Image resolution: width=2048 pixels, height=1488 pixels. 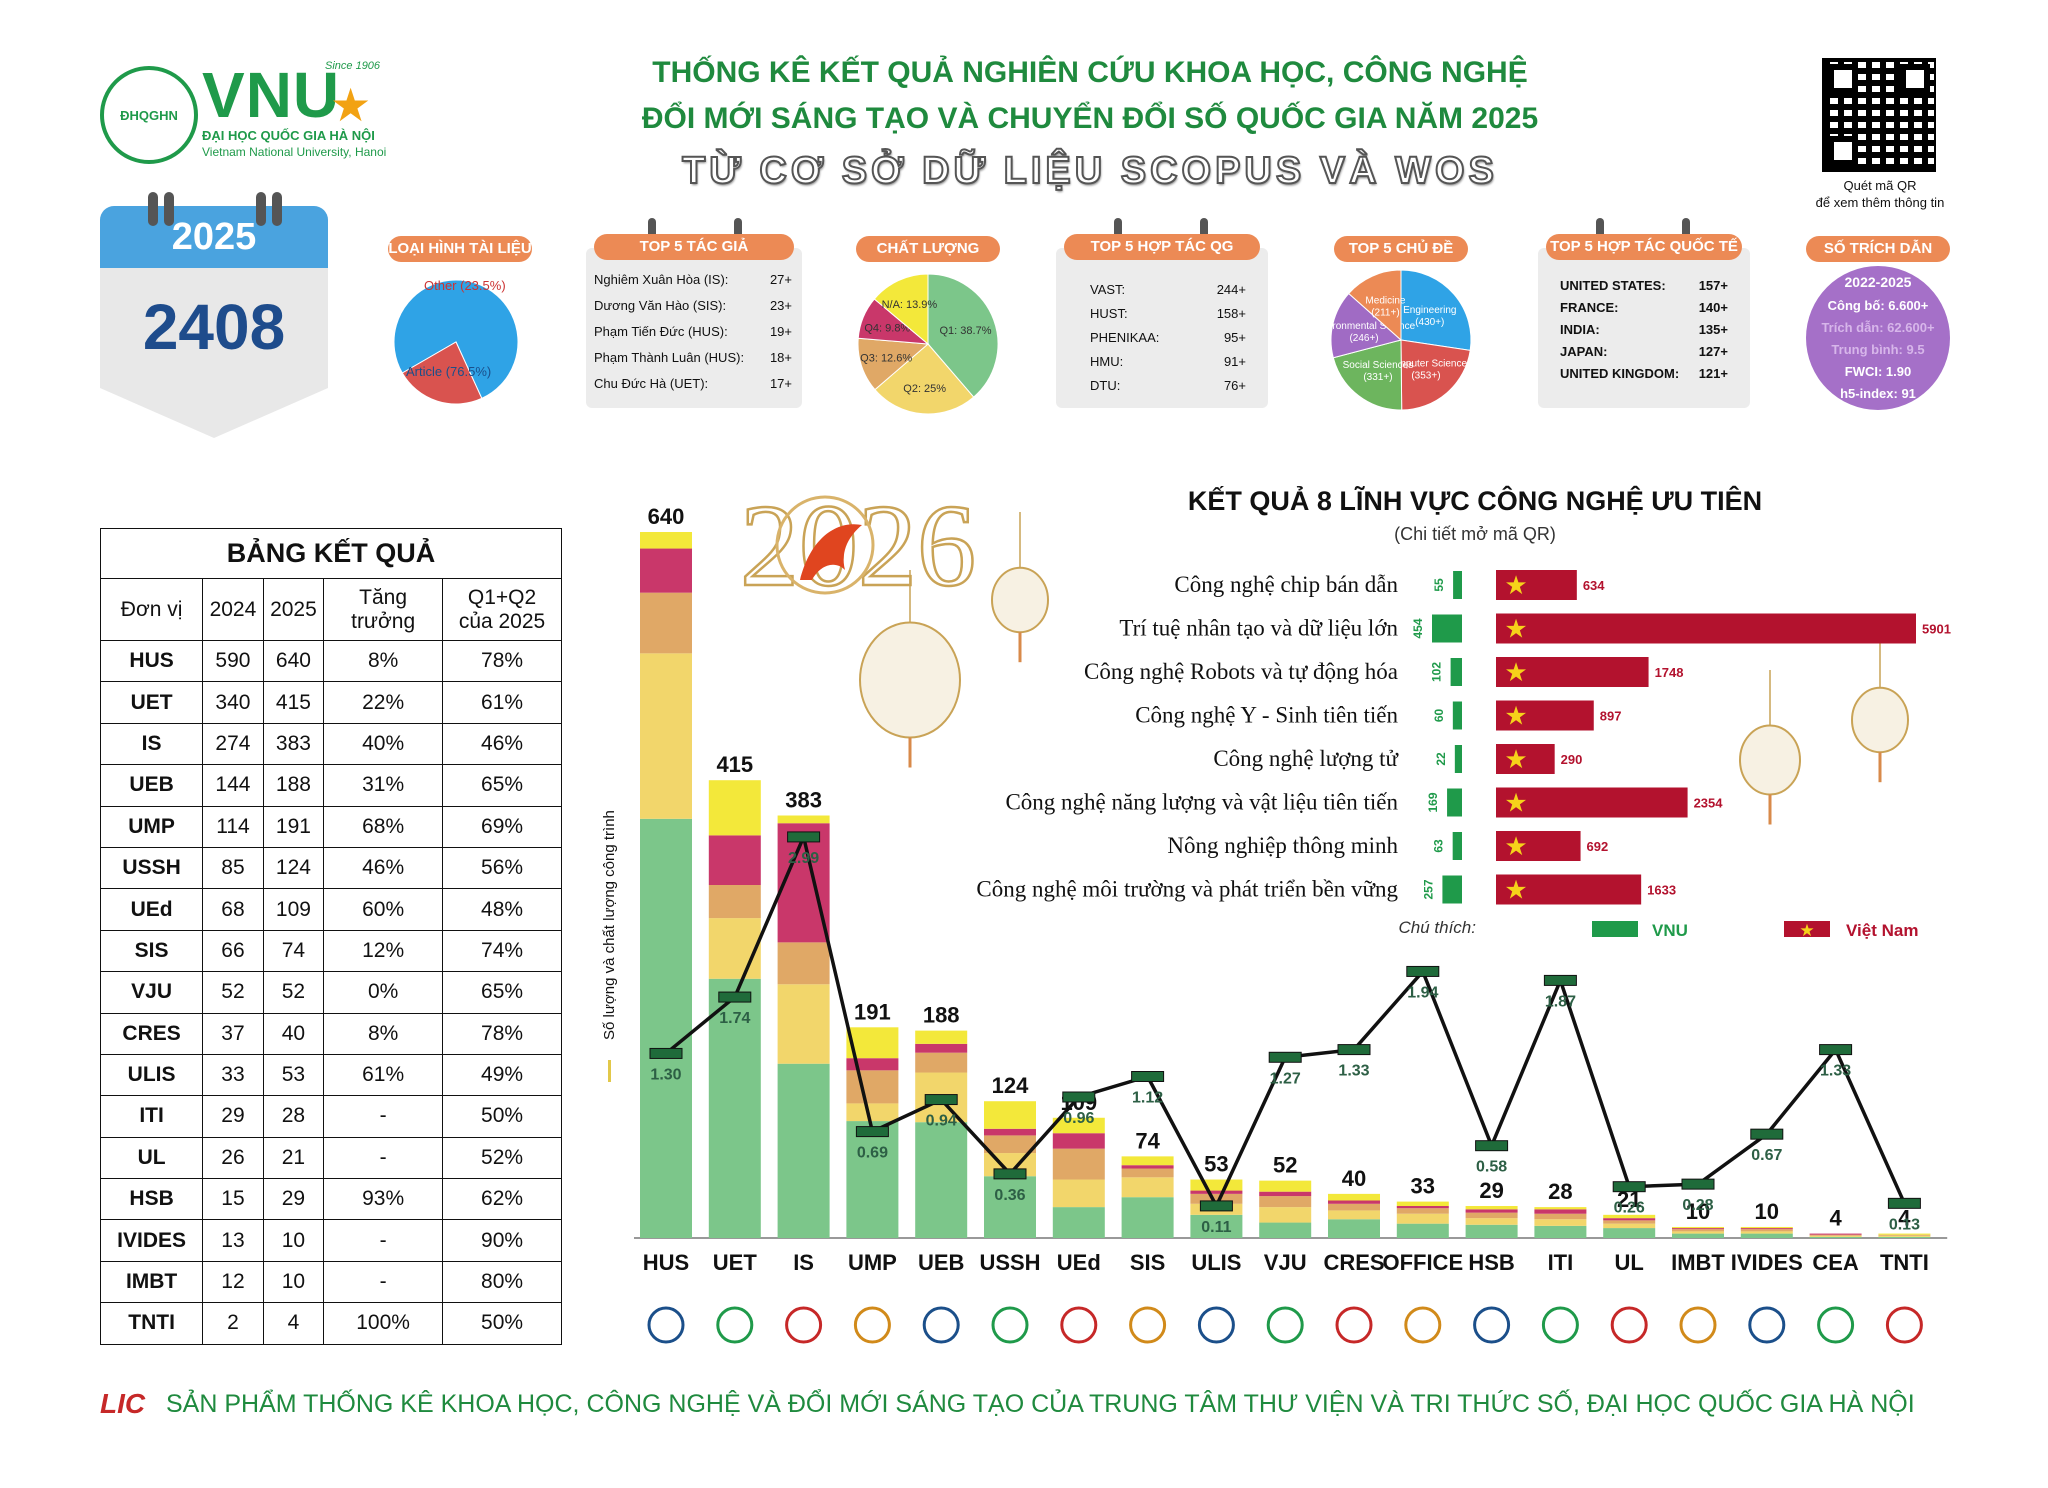 I want to click on table-cell: 66, so click(x=233, y=951).